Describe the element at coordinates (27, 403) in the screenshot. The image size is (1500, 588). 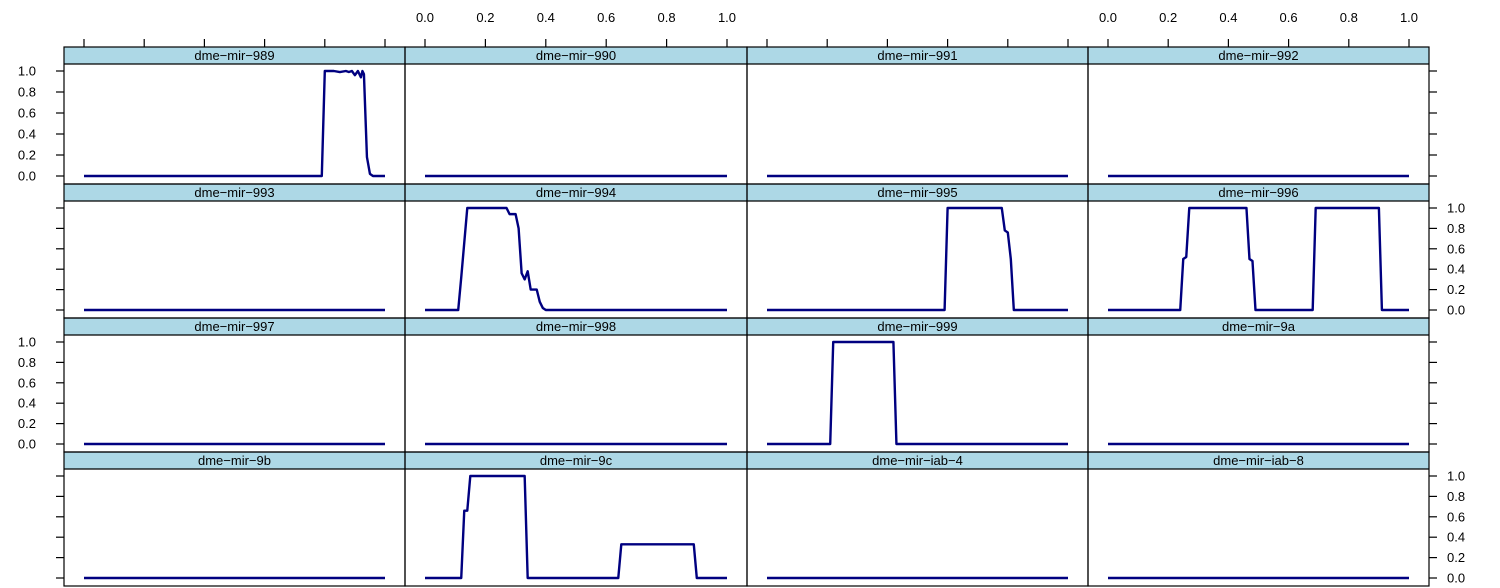
I see `y-tick-label-left: 0.4` at that location.